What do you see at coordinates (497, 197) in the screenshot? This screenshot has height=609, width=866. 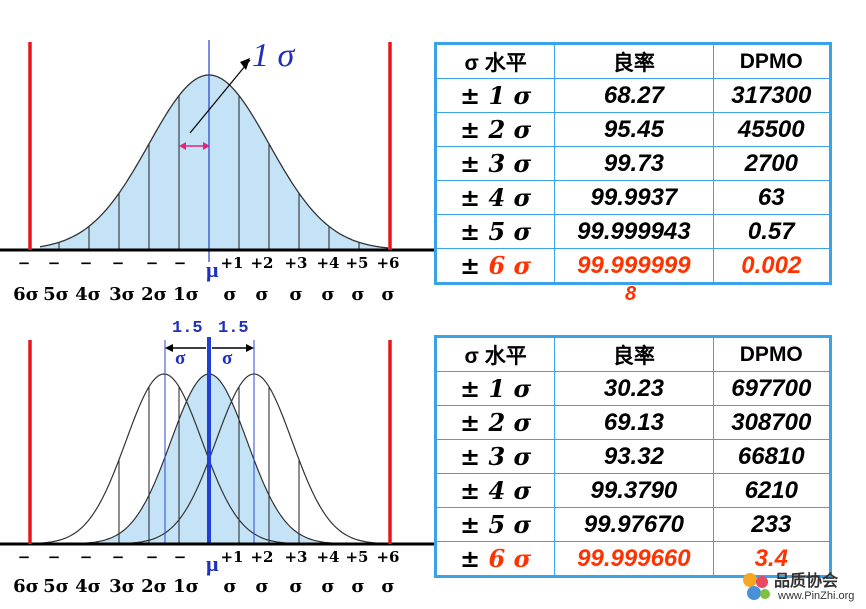 I see `level-number: 4` at bounding box center [497, 197].